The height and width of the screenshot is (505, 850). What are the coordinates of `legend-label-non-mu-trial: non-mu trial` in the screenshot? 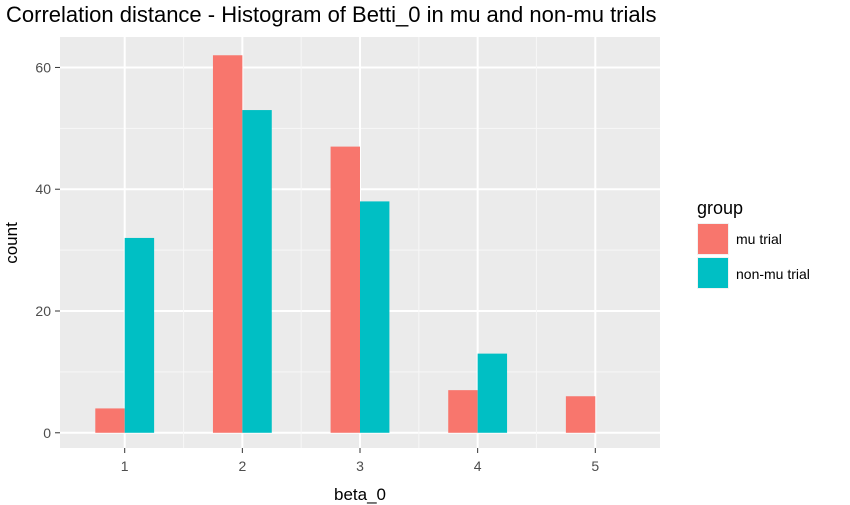 It's located at (773, 274).